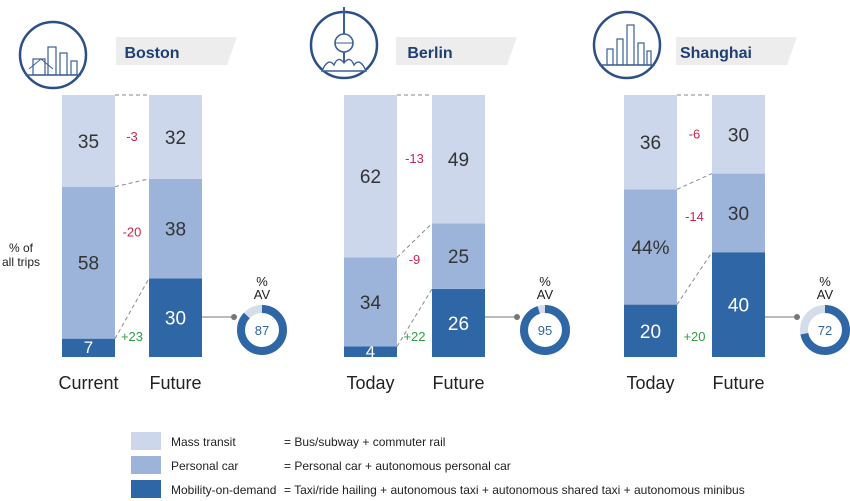 The height and width of the screenshot is (501, 850). What do you see at coordinates (370, 383) in the screenshot?
I see `category-label-today: Today` at bounding box center [370, 383].